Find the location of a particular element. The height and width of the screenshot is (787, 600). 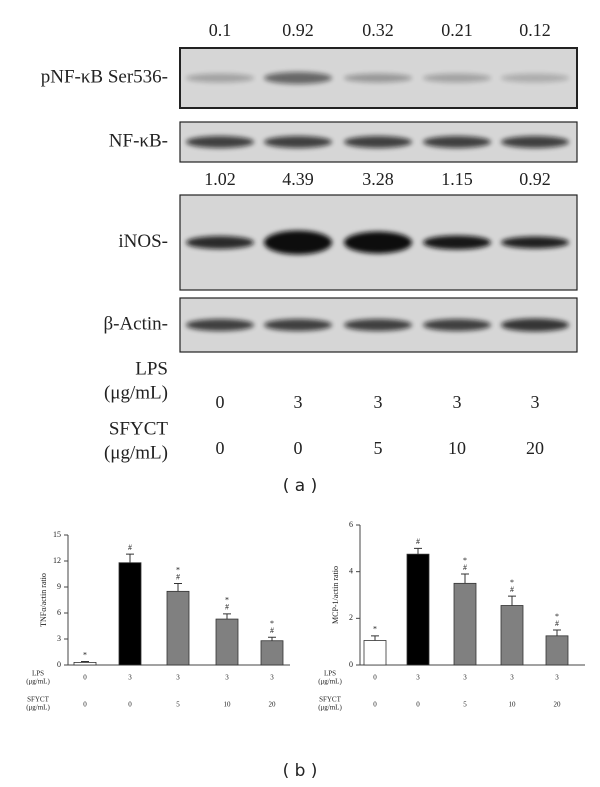

blot-label: β-Actin- is located at coordinates (135, 323).